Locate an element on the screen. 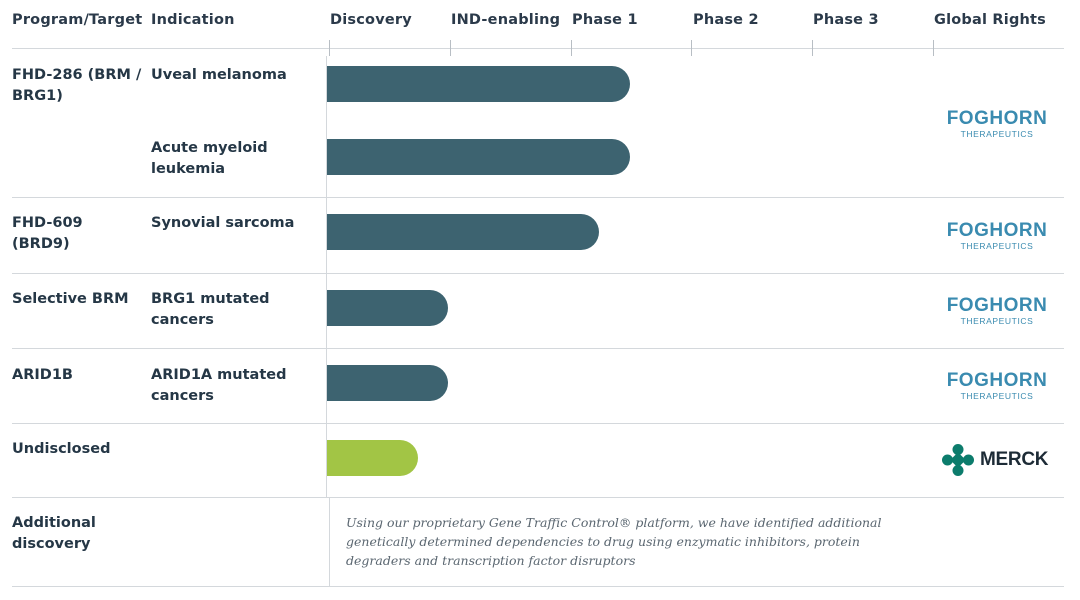  discovery-axis-line is located at coordinates (326, 277).